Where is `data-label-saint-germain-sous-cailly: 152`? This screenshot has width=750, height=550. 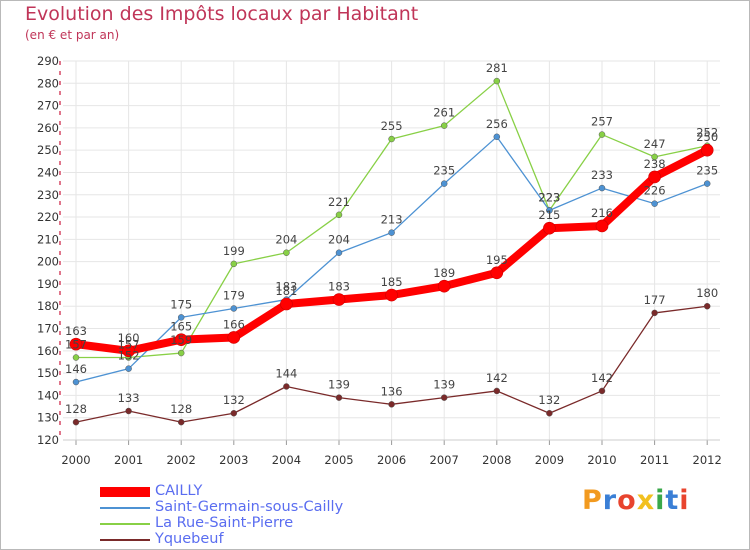
data-label-saint-germain-sous-cailly: 152 is located at coordinates (129, 356).